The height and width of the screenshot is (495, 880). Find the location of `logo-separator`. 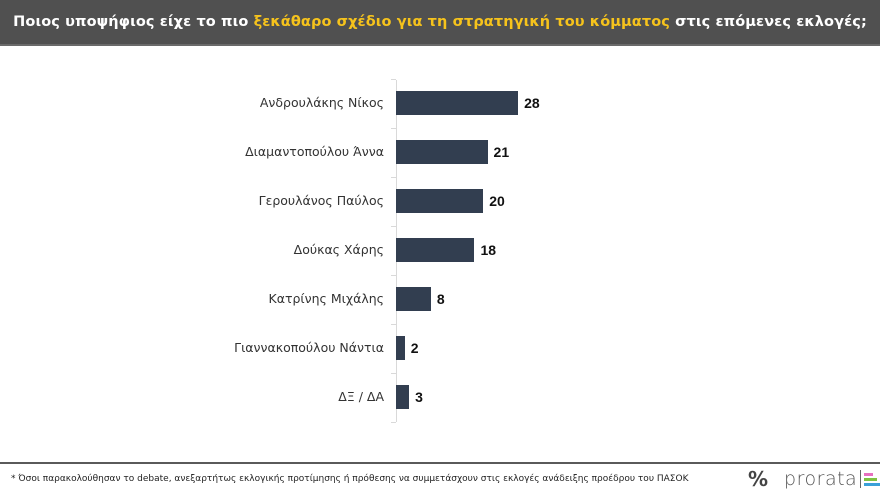

logo-separator is located at coordinates (861, 479).